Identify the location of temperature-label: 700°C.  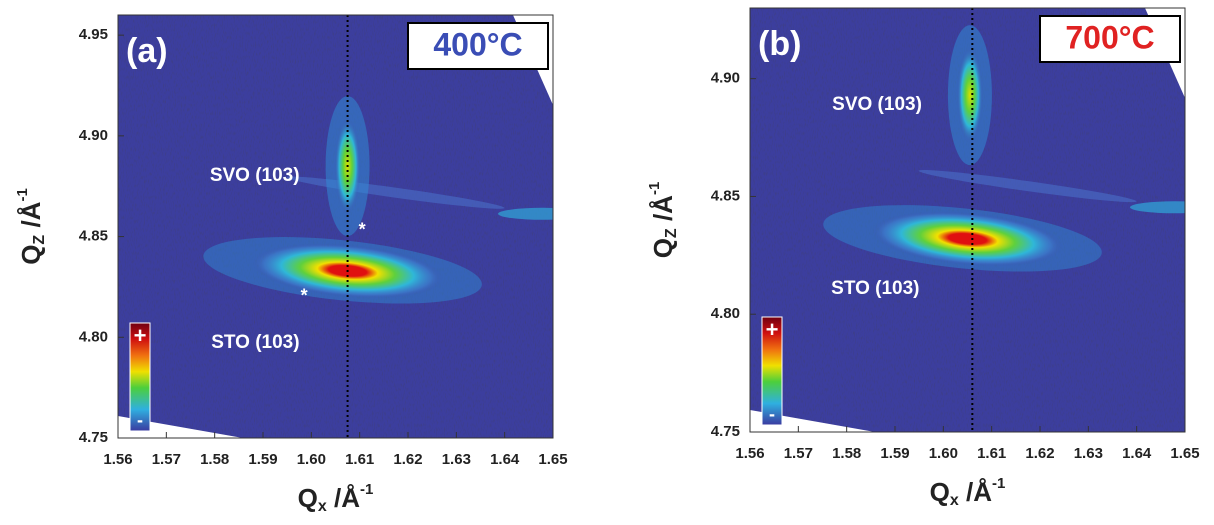
(1109, 37).